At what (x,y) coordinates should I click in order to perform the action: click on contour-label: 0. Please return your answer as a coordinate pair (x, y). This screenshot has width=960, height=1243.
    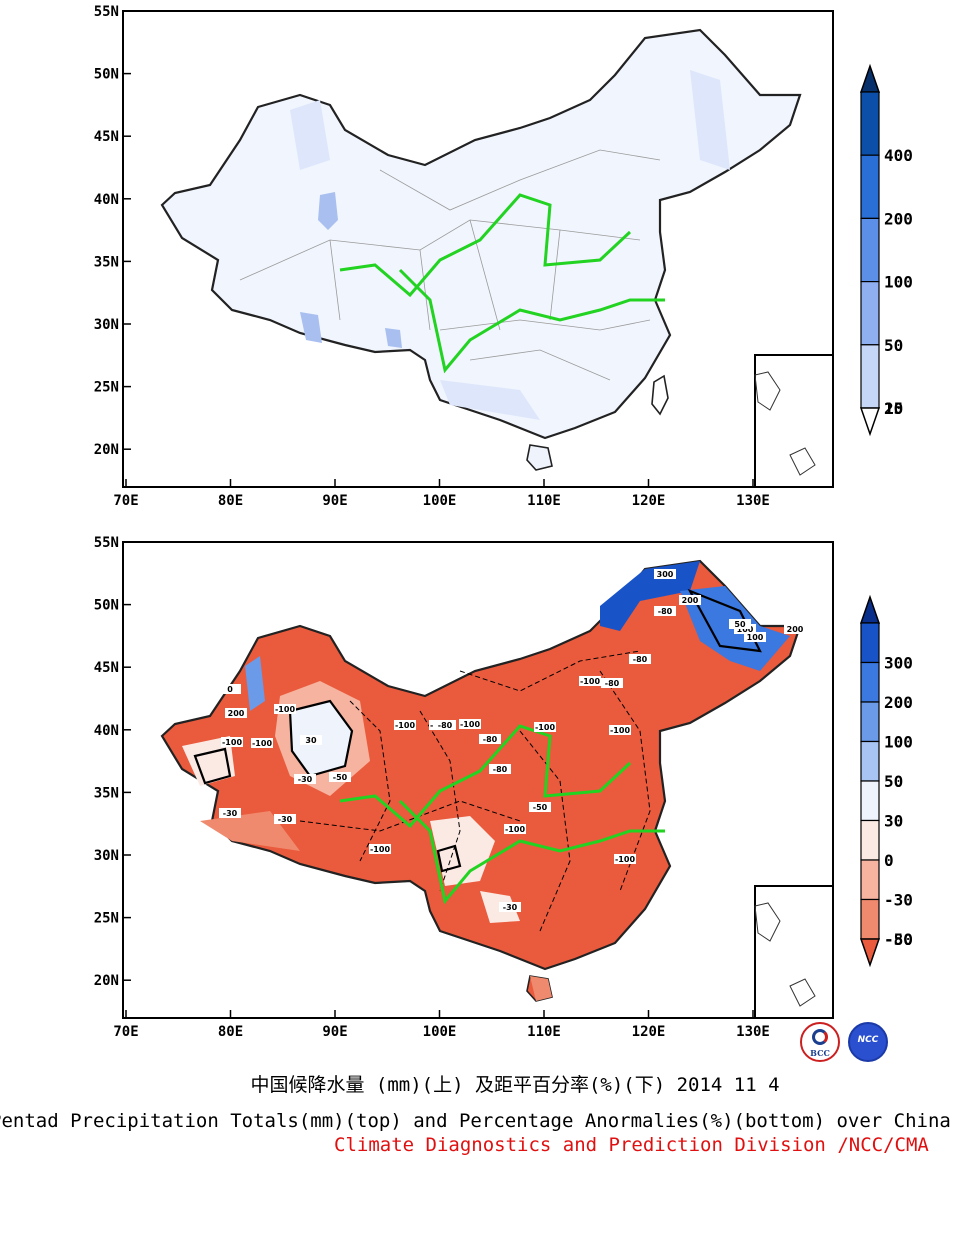
    Looking at the image, I should click on (230, 689).